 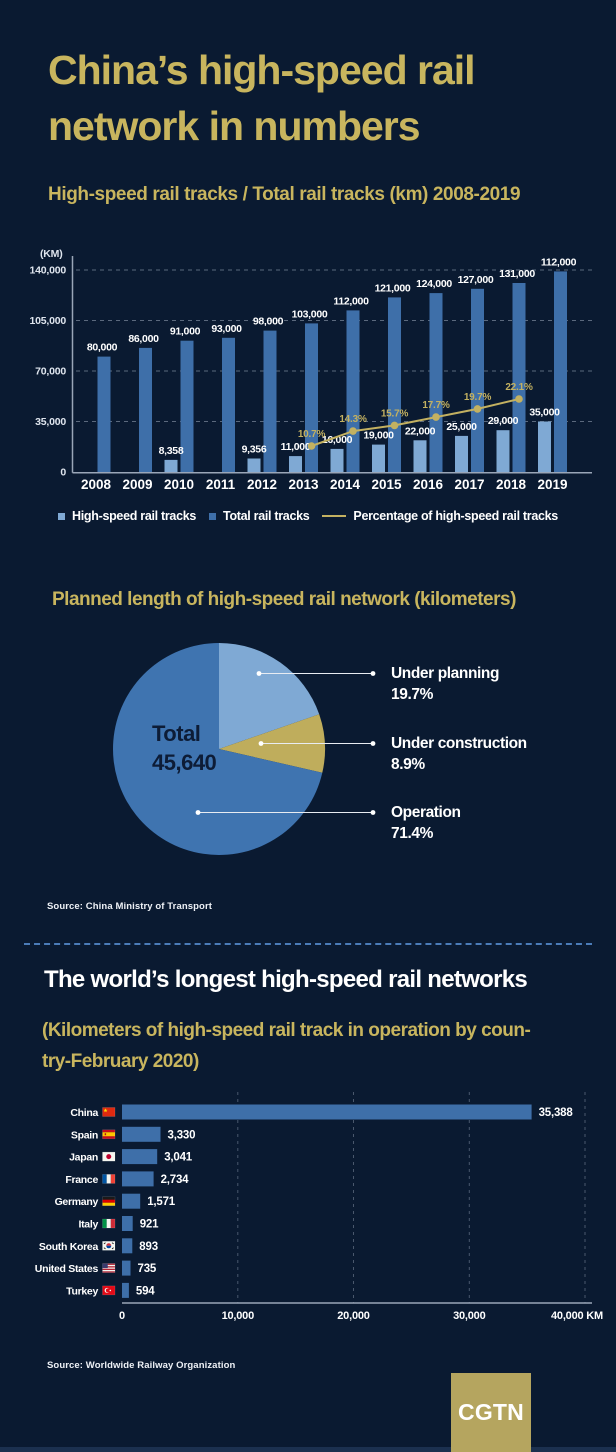 What do you see at coordinates (455, 516) in the screenshot?
I see `legend-label-percentage: Percentage of high-speed rail tracks` at bounding box center [455, 516].